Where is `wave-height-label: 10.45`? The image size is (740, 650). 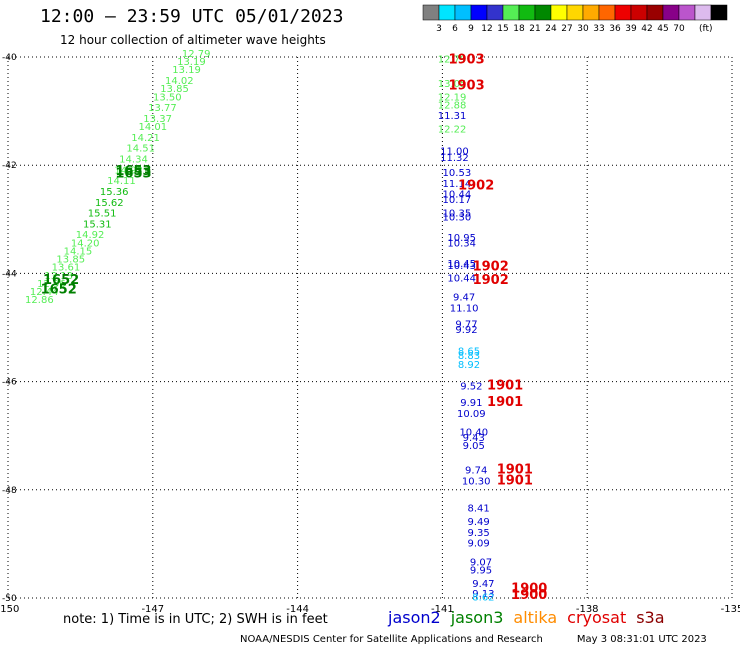 wave-height-label: 10.45 is located at coordinates (461, 264).